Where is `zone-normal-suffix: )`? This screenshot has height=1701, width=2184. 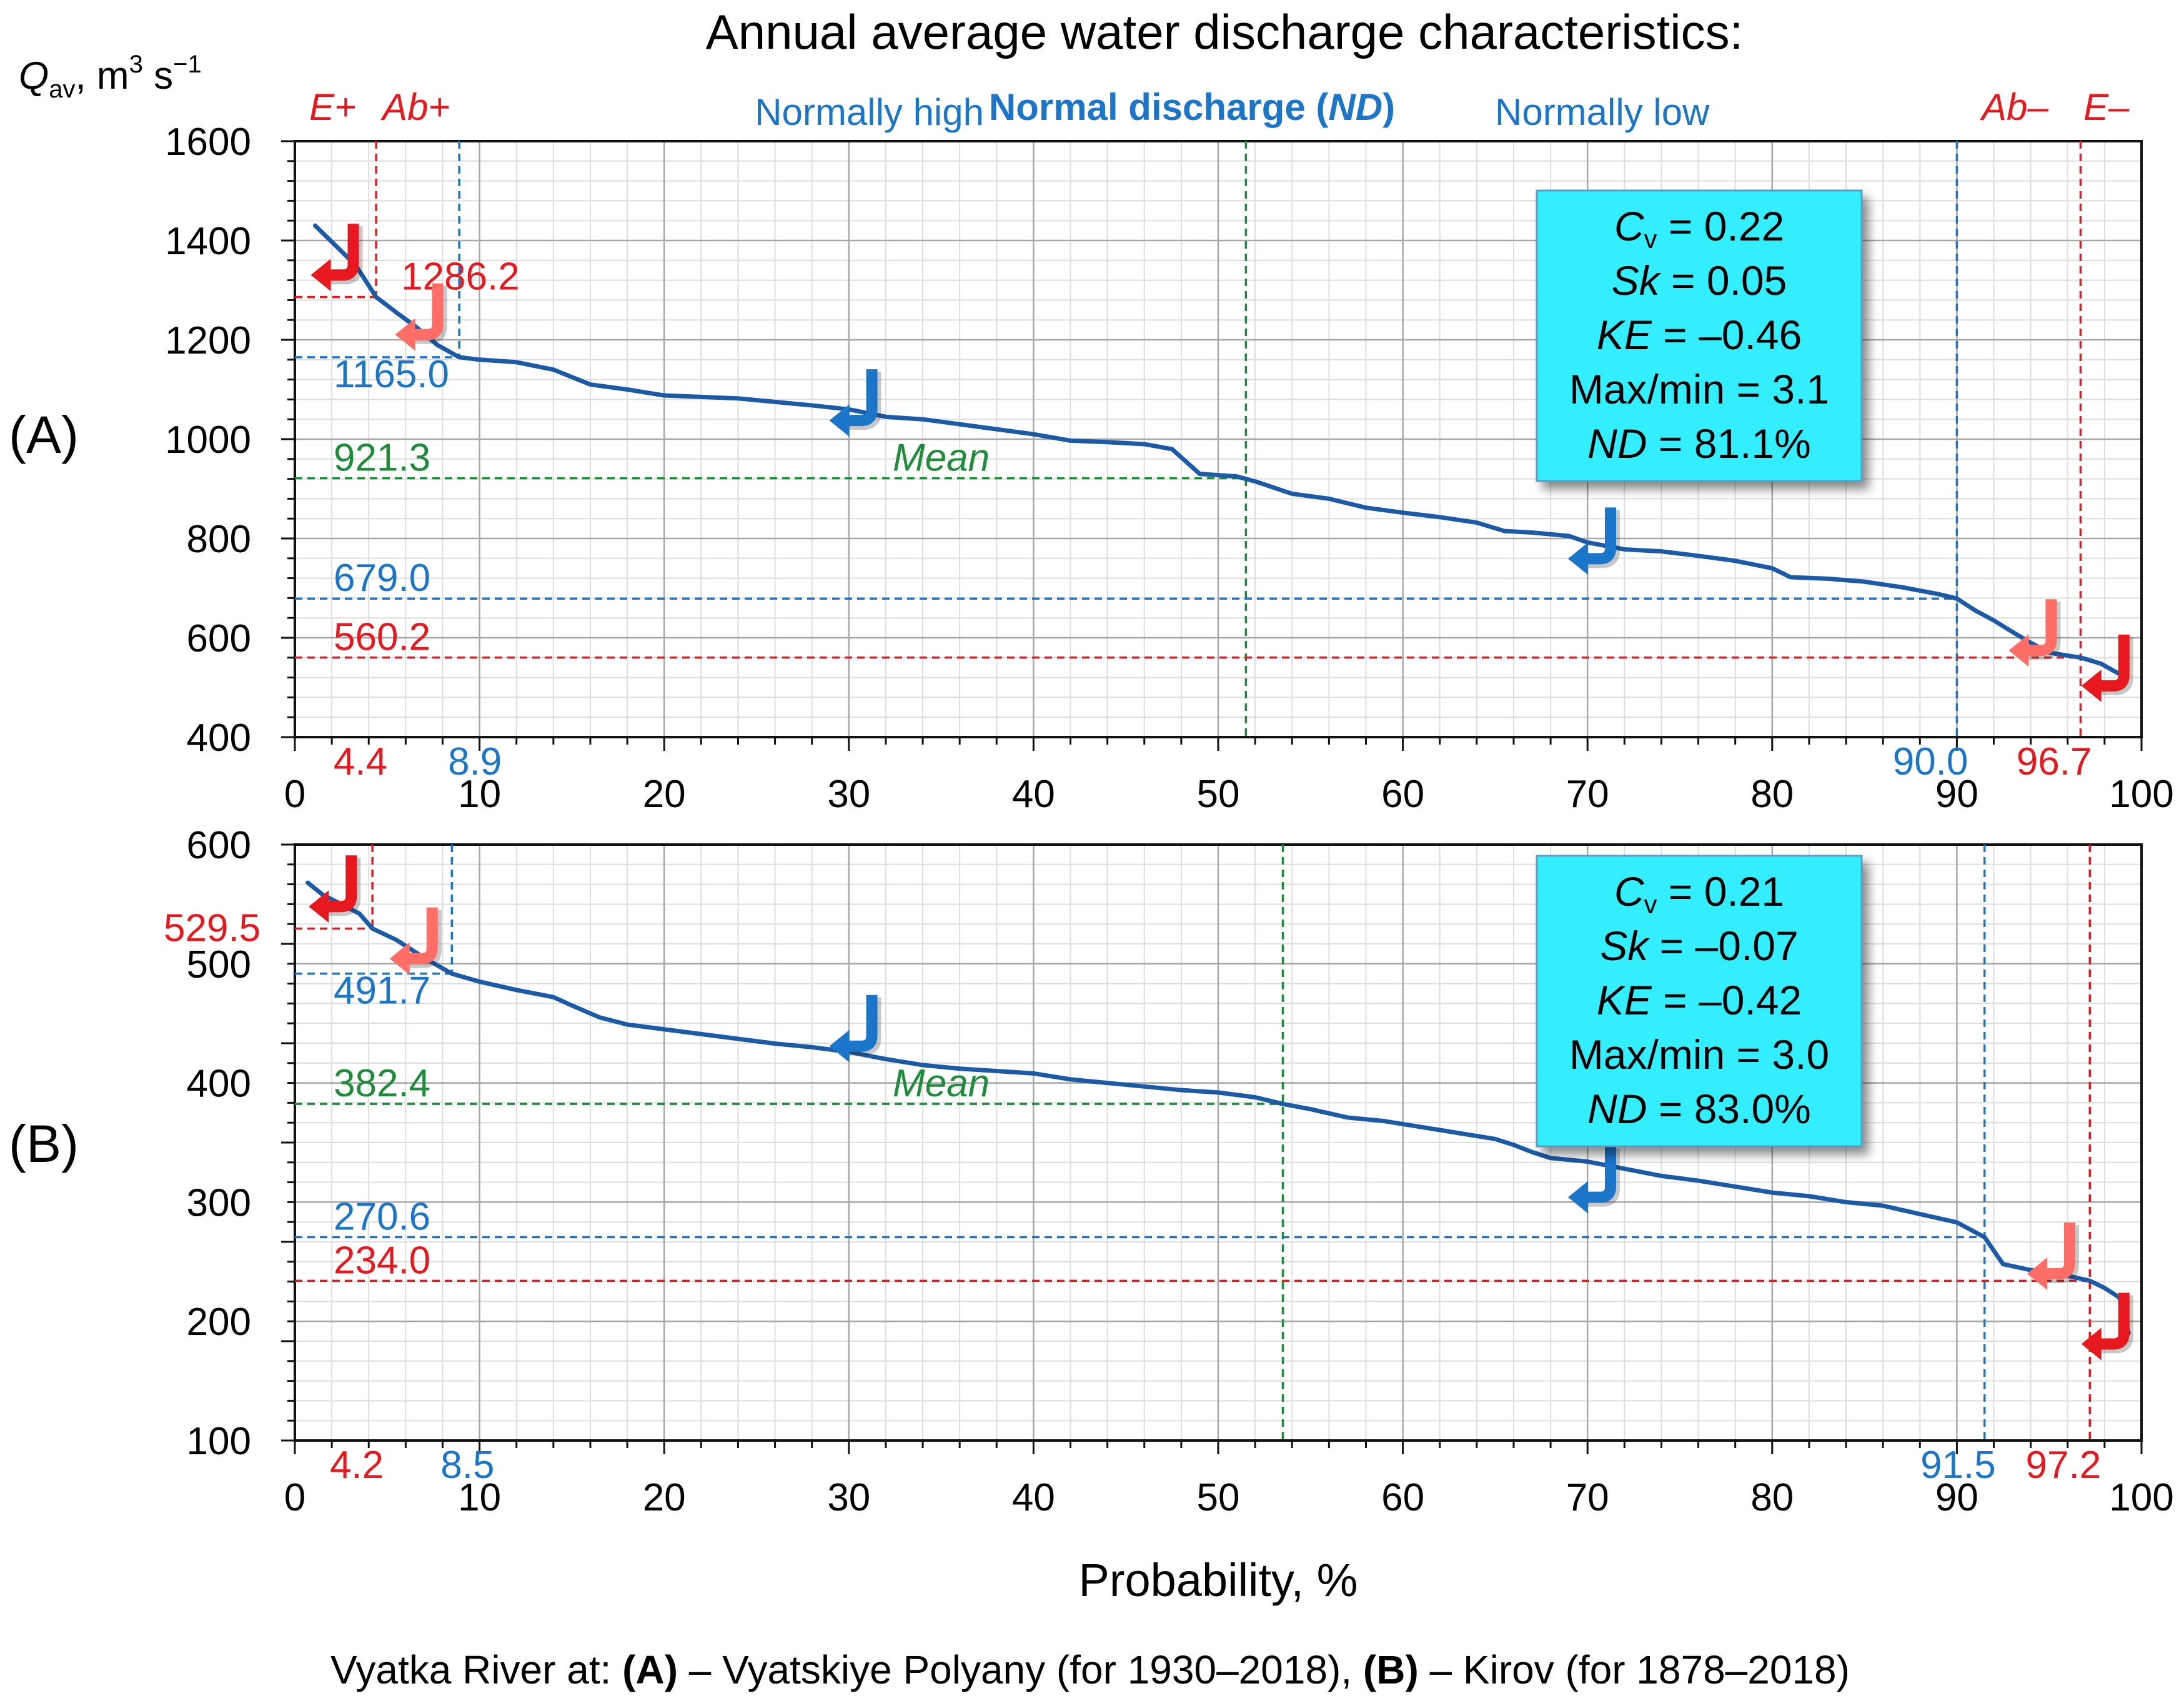 zone-normal-suffix: ) is located at coordinates (1388, 107).